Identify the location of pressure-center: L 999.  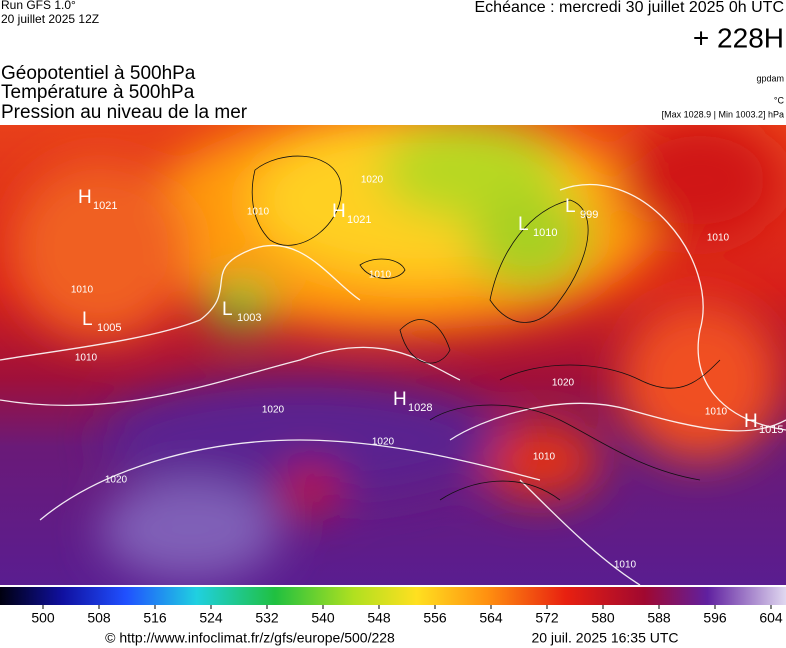
(581, 208).